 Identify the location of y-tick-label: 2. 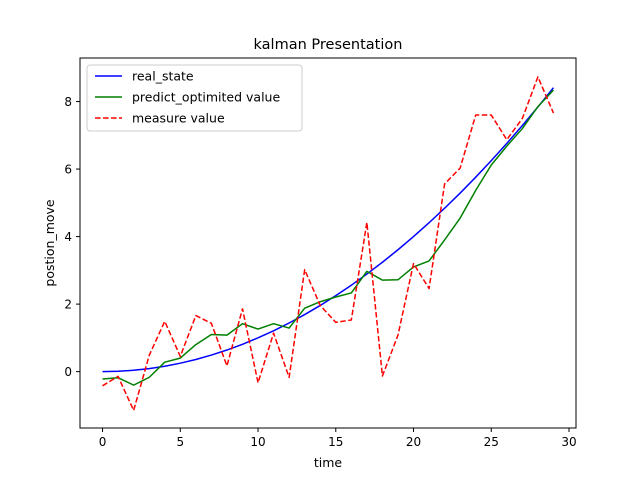
(68, 305).